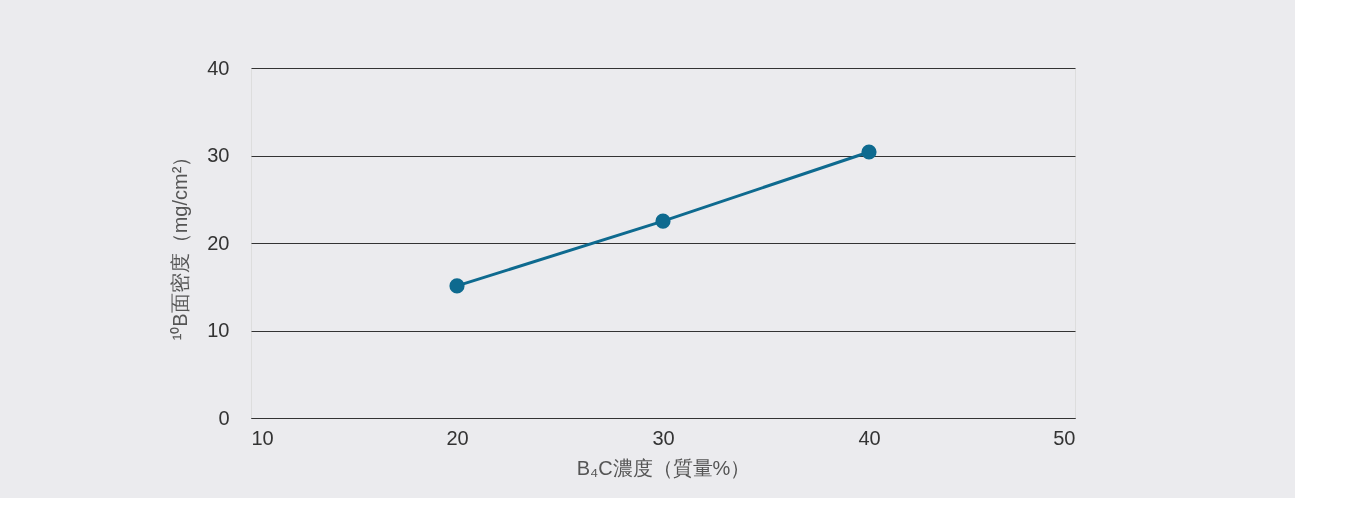 The image size is (1357, 529). What do you see at coordinates (663, 437) in the screenshot?
I see `x-tick-label: 30` at bounding box center [663, 437].